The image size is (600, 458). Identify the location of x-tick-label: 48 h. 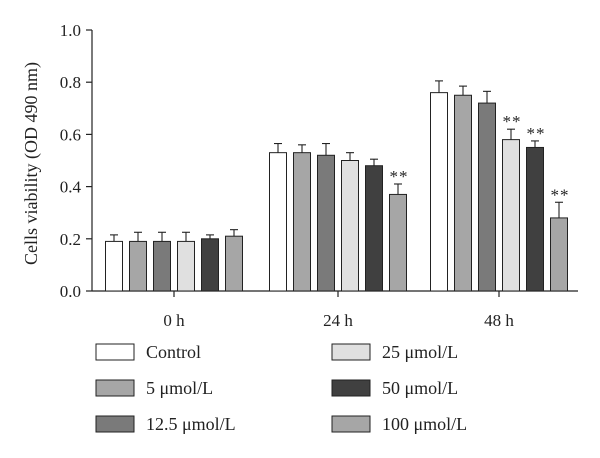
(499, 320).